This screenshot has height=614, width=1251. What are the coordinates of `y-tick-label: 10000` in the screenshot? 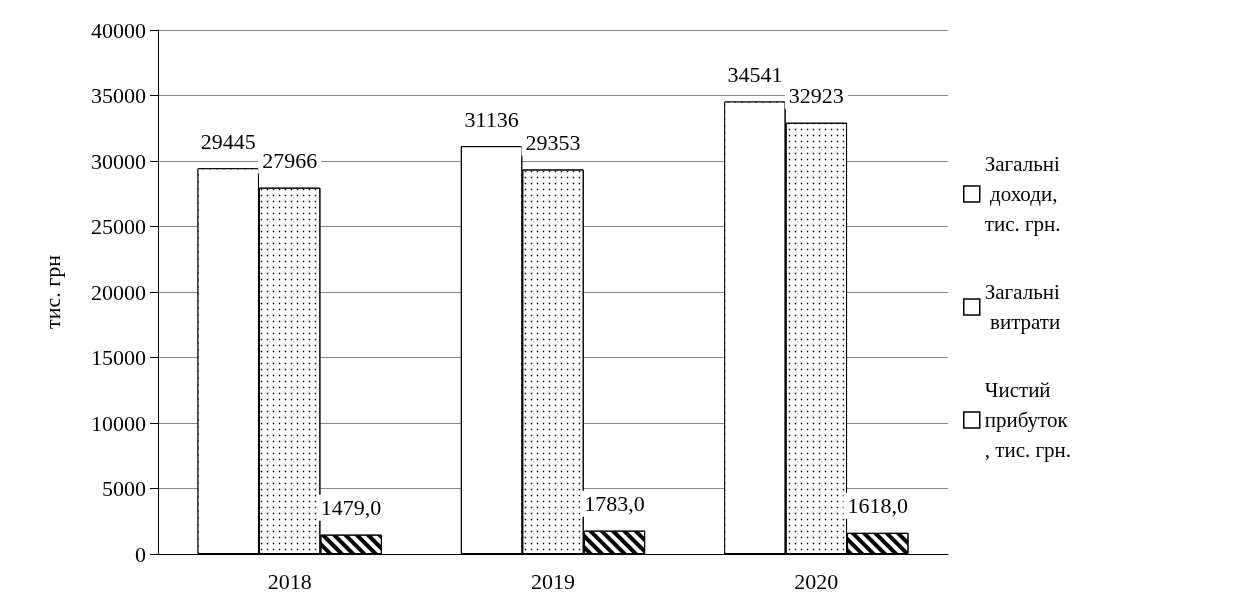 It's located at (118, 423).